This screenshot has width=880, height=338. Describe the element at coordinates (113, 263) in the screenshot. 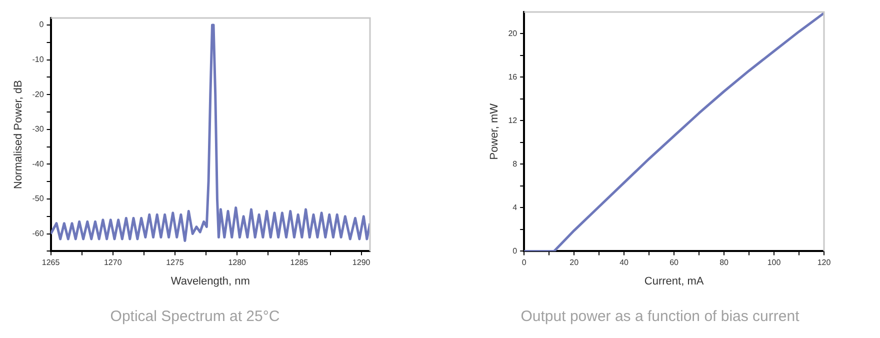

I see `x-tick-label: 1270` at that location.